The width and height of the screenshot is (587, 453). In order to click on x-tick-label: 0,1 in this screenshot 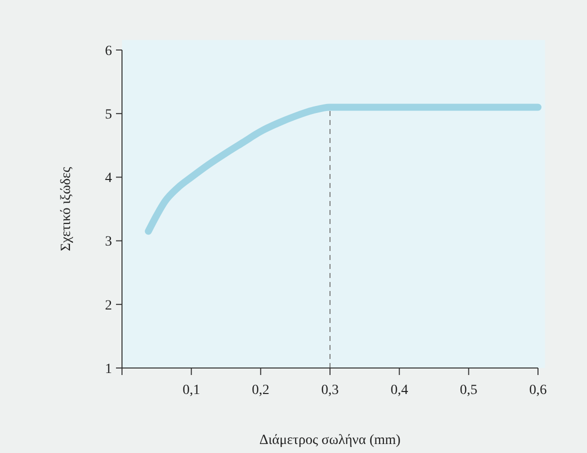, I will do `click(191, 390)`.